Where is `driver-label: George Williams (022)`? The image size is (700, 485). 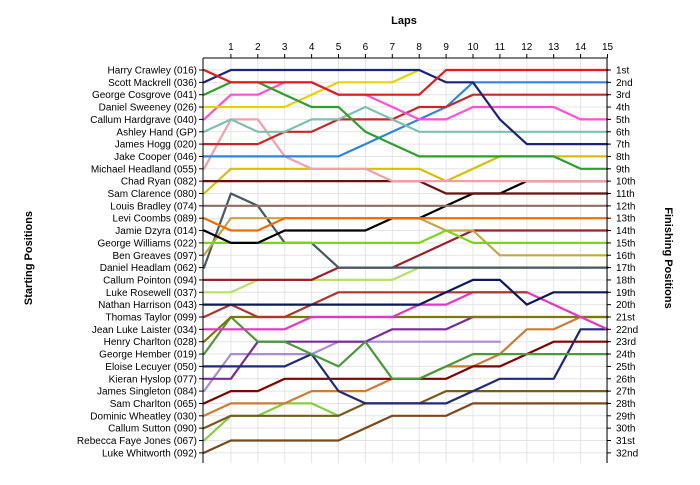 driver-label: George Williams (022) is located at coordinates (147, 243).